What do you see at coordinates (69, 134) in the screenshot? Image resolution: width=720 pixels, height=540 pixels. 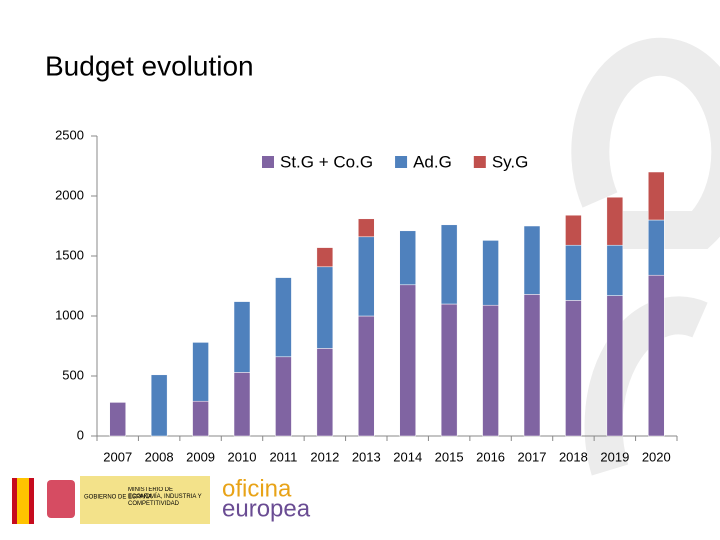 I see `y-tick-label: 2500` at bounding box center [69, 134].